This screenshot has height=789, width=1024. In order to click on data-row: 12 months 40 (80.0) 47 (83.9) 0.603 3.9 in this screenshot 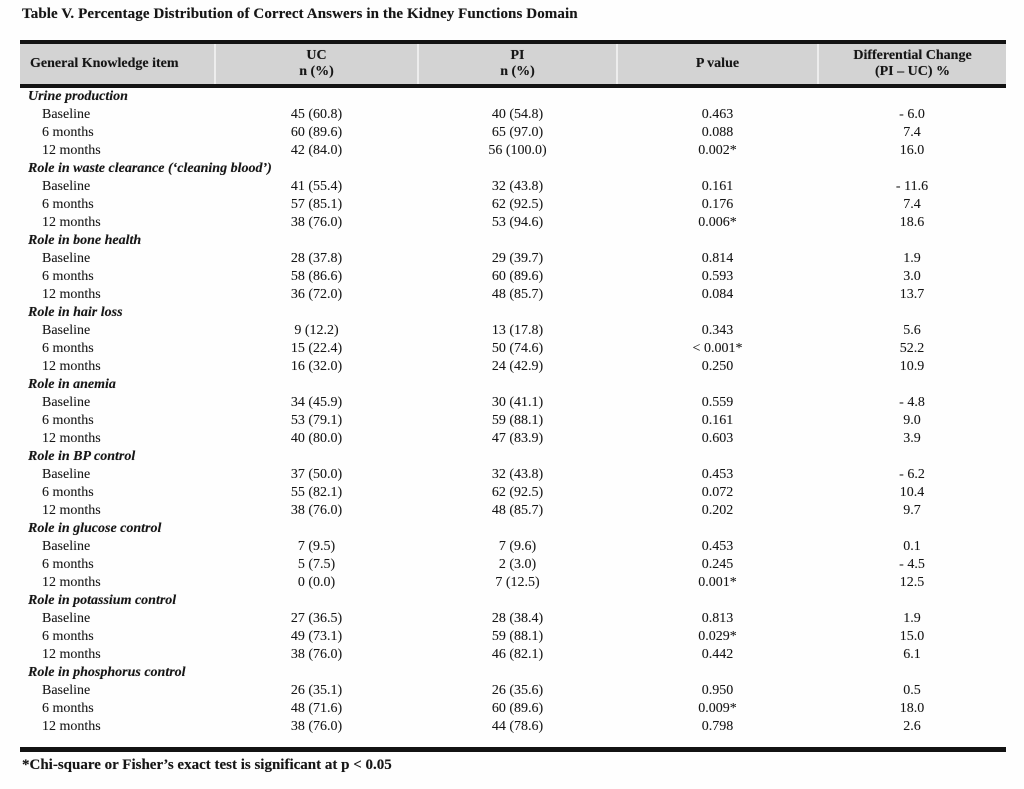, I will do `click(513, 439)`.